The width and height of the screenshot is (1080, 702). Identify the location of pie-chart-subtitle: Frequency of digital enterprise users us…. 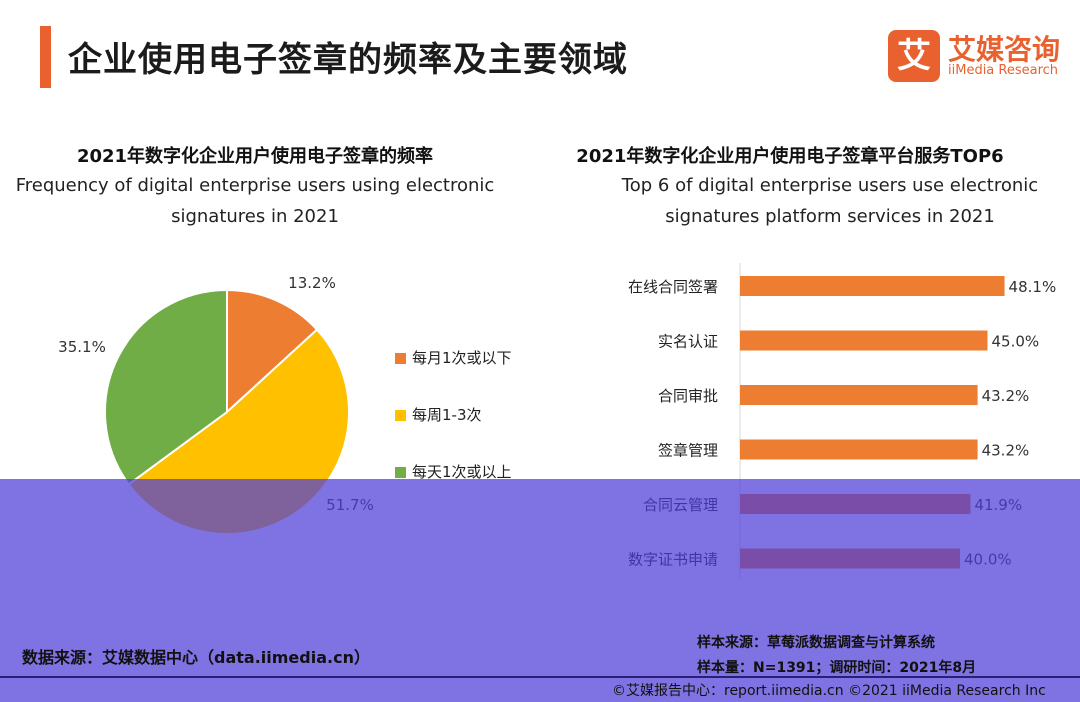
(255, 201).